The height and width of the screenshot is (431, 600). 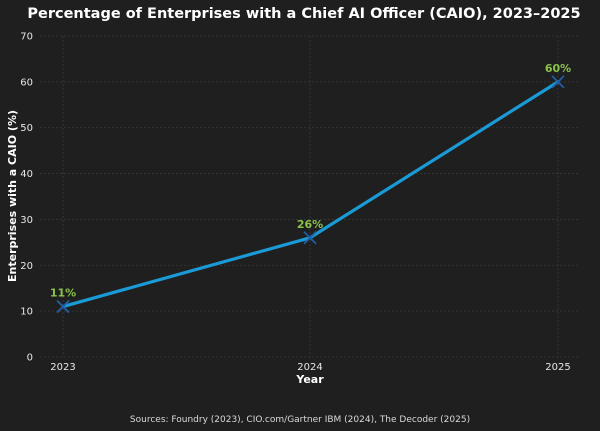 What do you see at coordinates (26, 128) in the screenshot?
I see `y-tick-label: 50` at bounding box center [26, 128].